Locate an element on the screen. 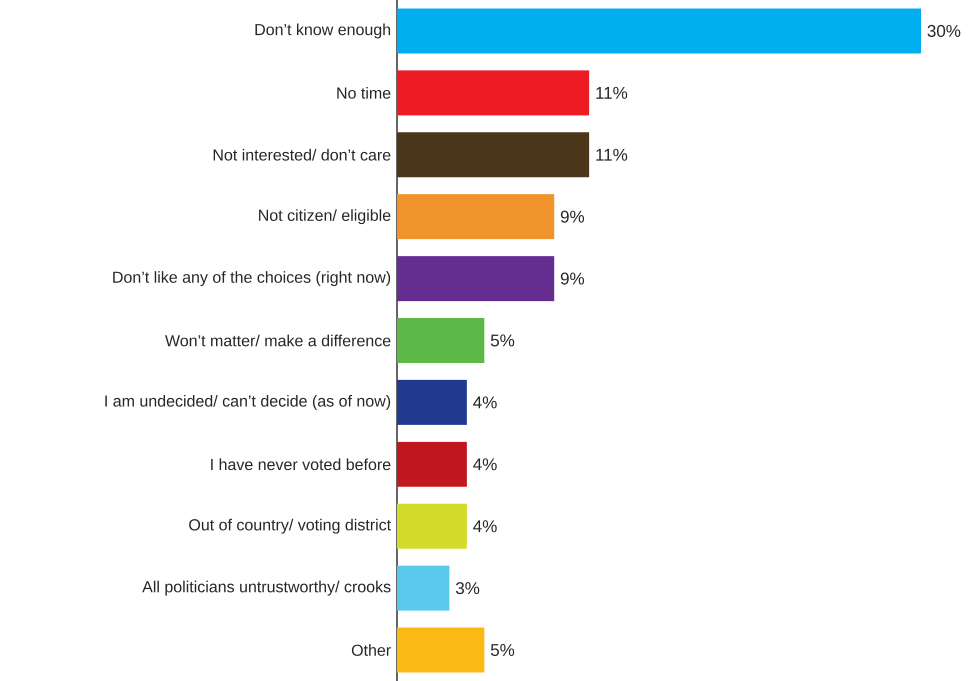 The height and width of the screenshot is (681, 976). y-tick-label: Out of country/ voting district is located at coordinates (290, 526).